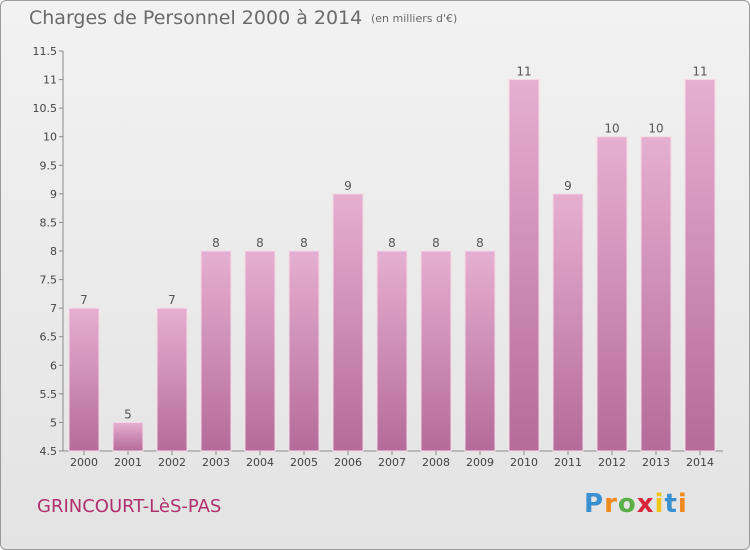 This screenshot has width=750, height=550. I want to click on y-tick-label: 6, so click(53, 365).